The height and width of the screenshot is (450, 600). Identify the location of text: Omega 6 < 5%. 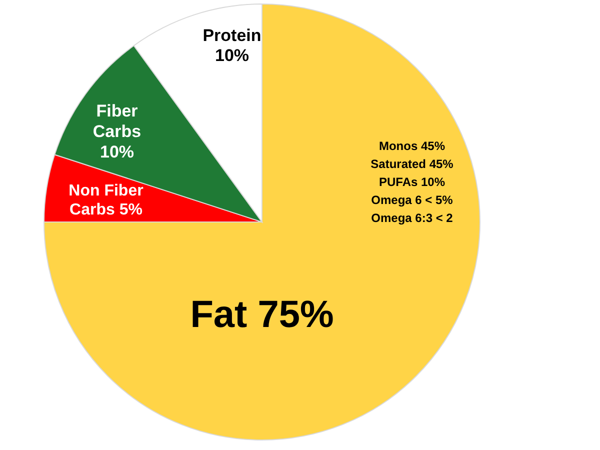
(412, 200).